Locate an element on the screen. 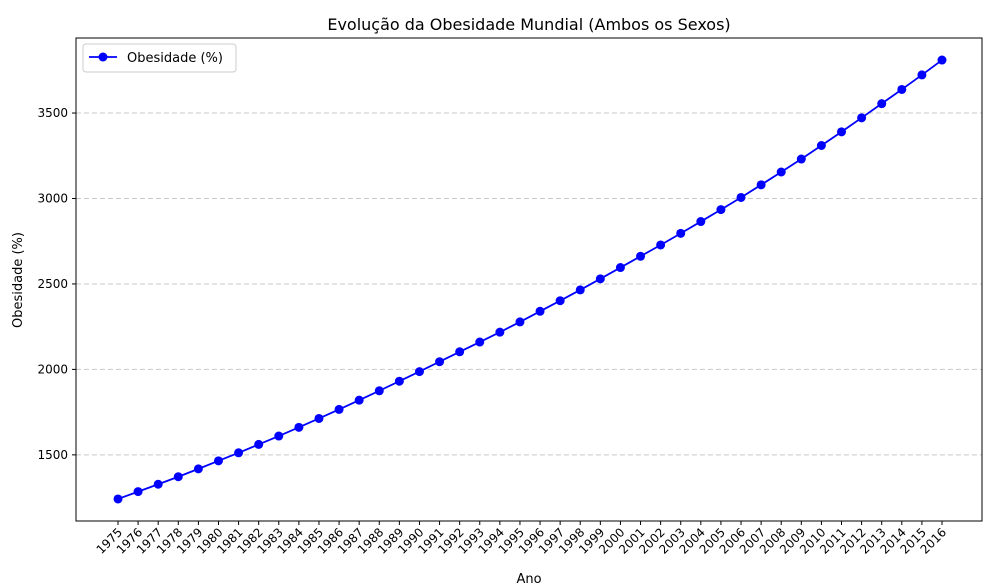 The height and width of the screenshot is (587, 994). y-tick-label: 3500 is located at coordinates (52, 113).